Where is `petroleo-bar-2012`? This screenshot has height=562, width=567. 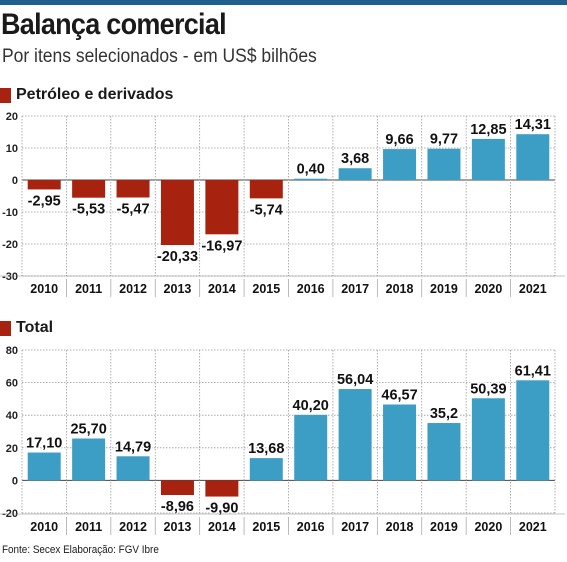 petroleo-bar-2012 is located at coordinates (133, 189).